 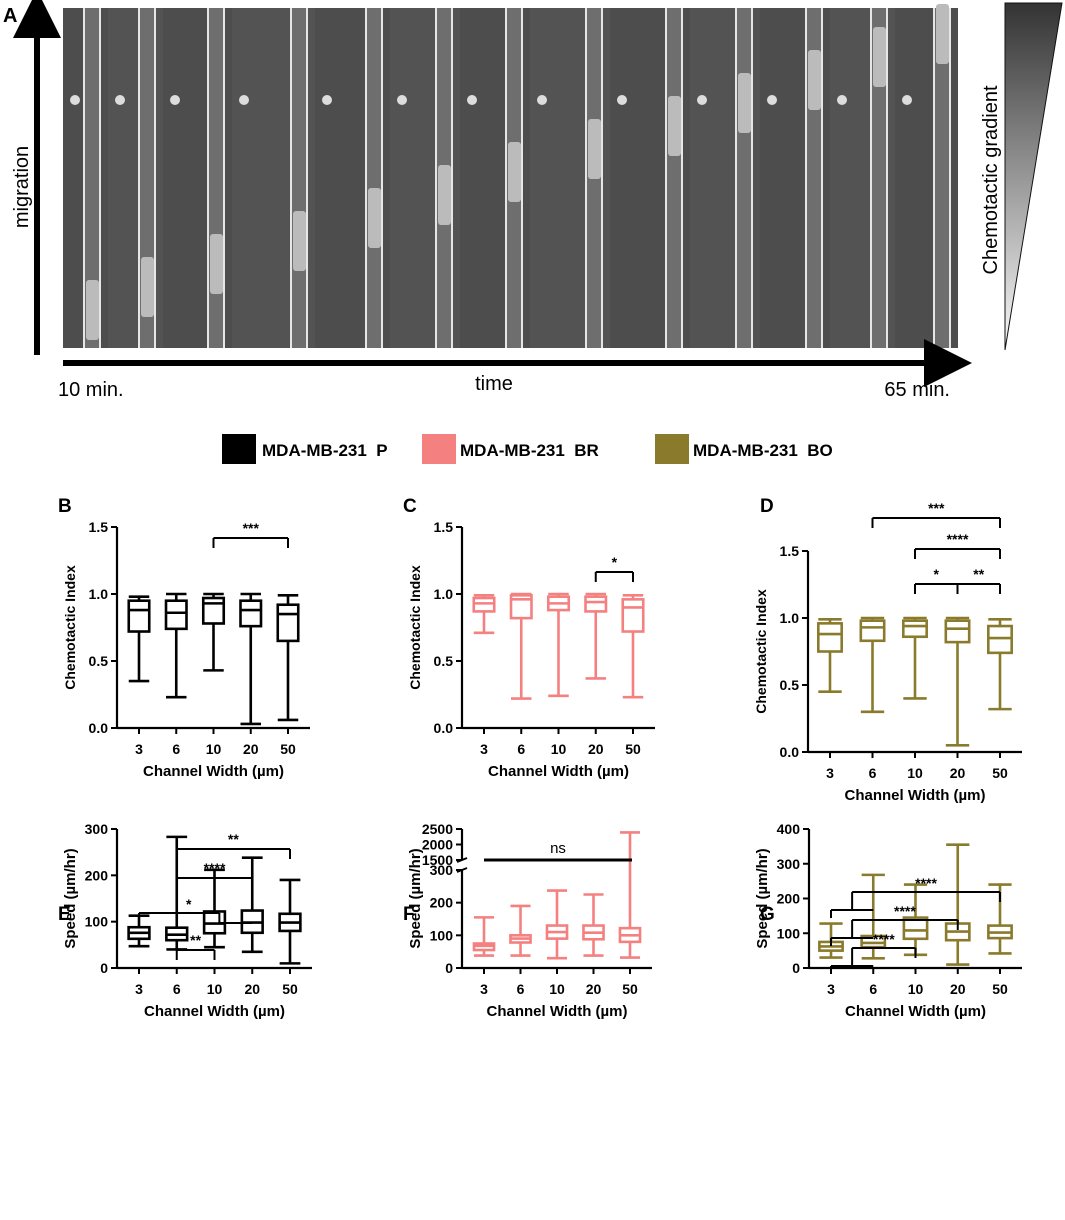 I want to click on y-tick-label: 2000, so click(x=437, y=845).